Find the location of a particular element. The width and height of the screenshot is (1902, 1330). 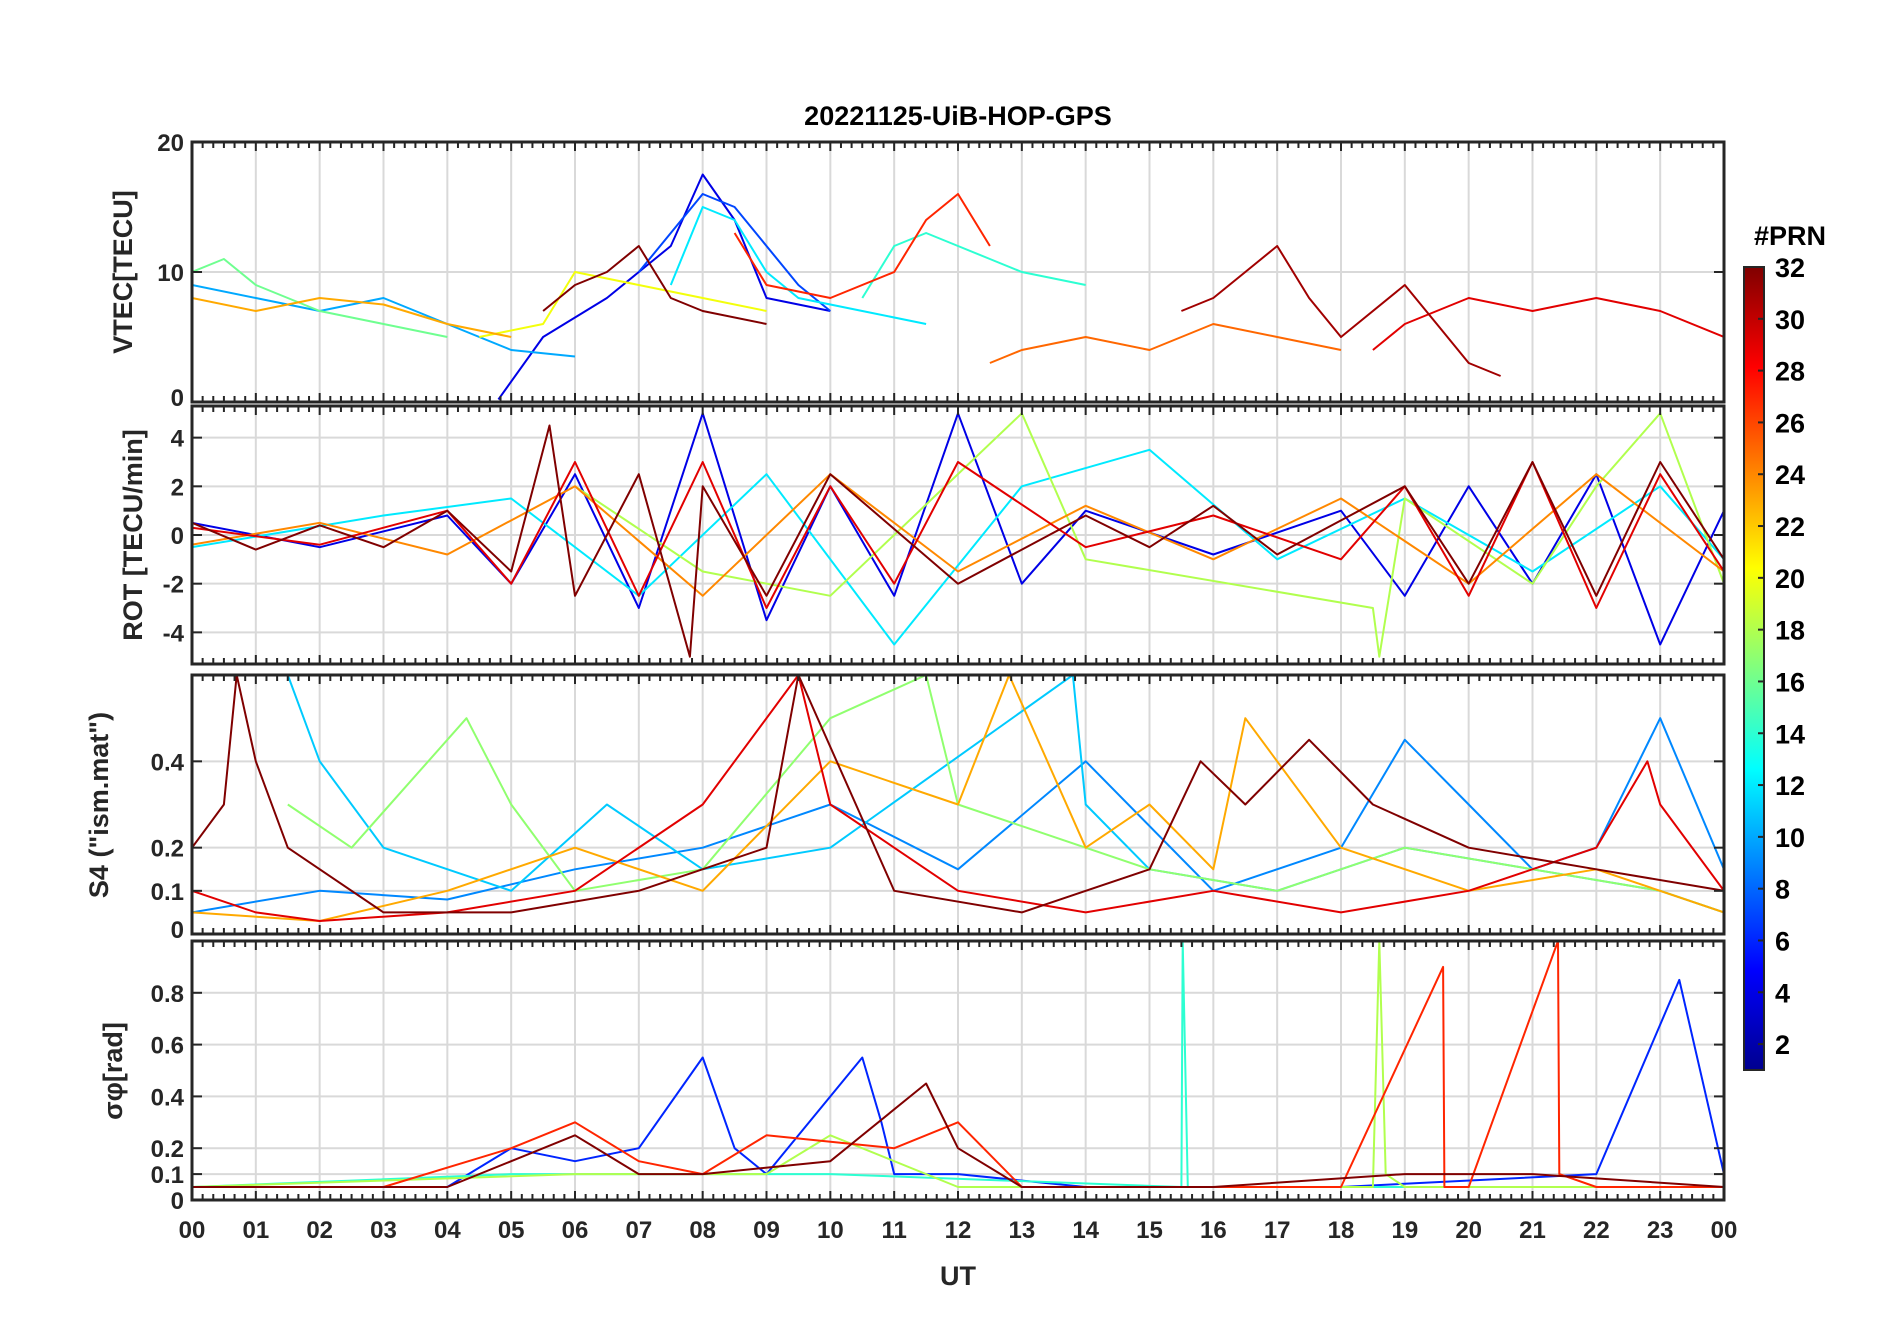

series-group-sigma is located at coordinates (958, 1064).